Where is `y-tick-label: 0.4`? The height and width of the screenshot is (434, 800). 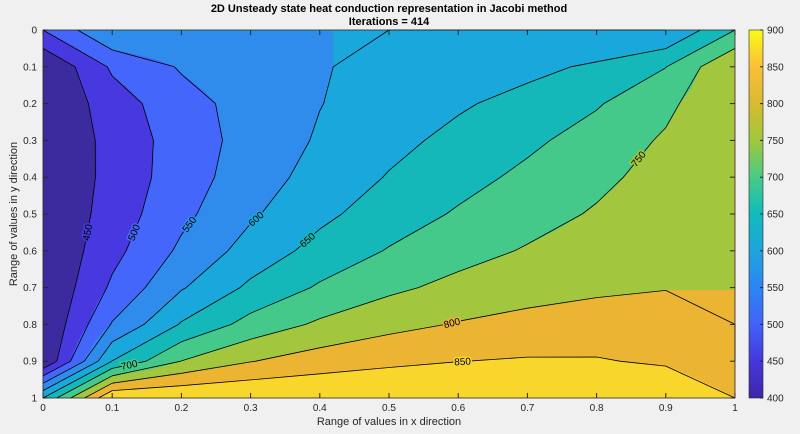 y-tick-label: 0.4 is located at coordinates (30, 178).